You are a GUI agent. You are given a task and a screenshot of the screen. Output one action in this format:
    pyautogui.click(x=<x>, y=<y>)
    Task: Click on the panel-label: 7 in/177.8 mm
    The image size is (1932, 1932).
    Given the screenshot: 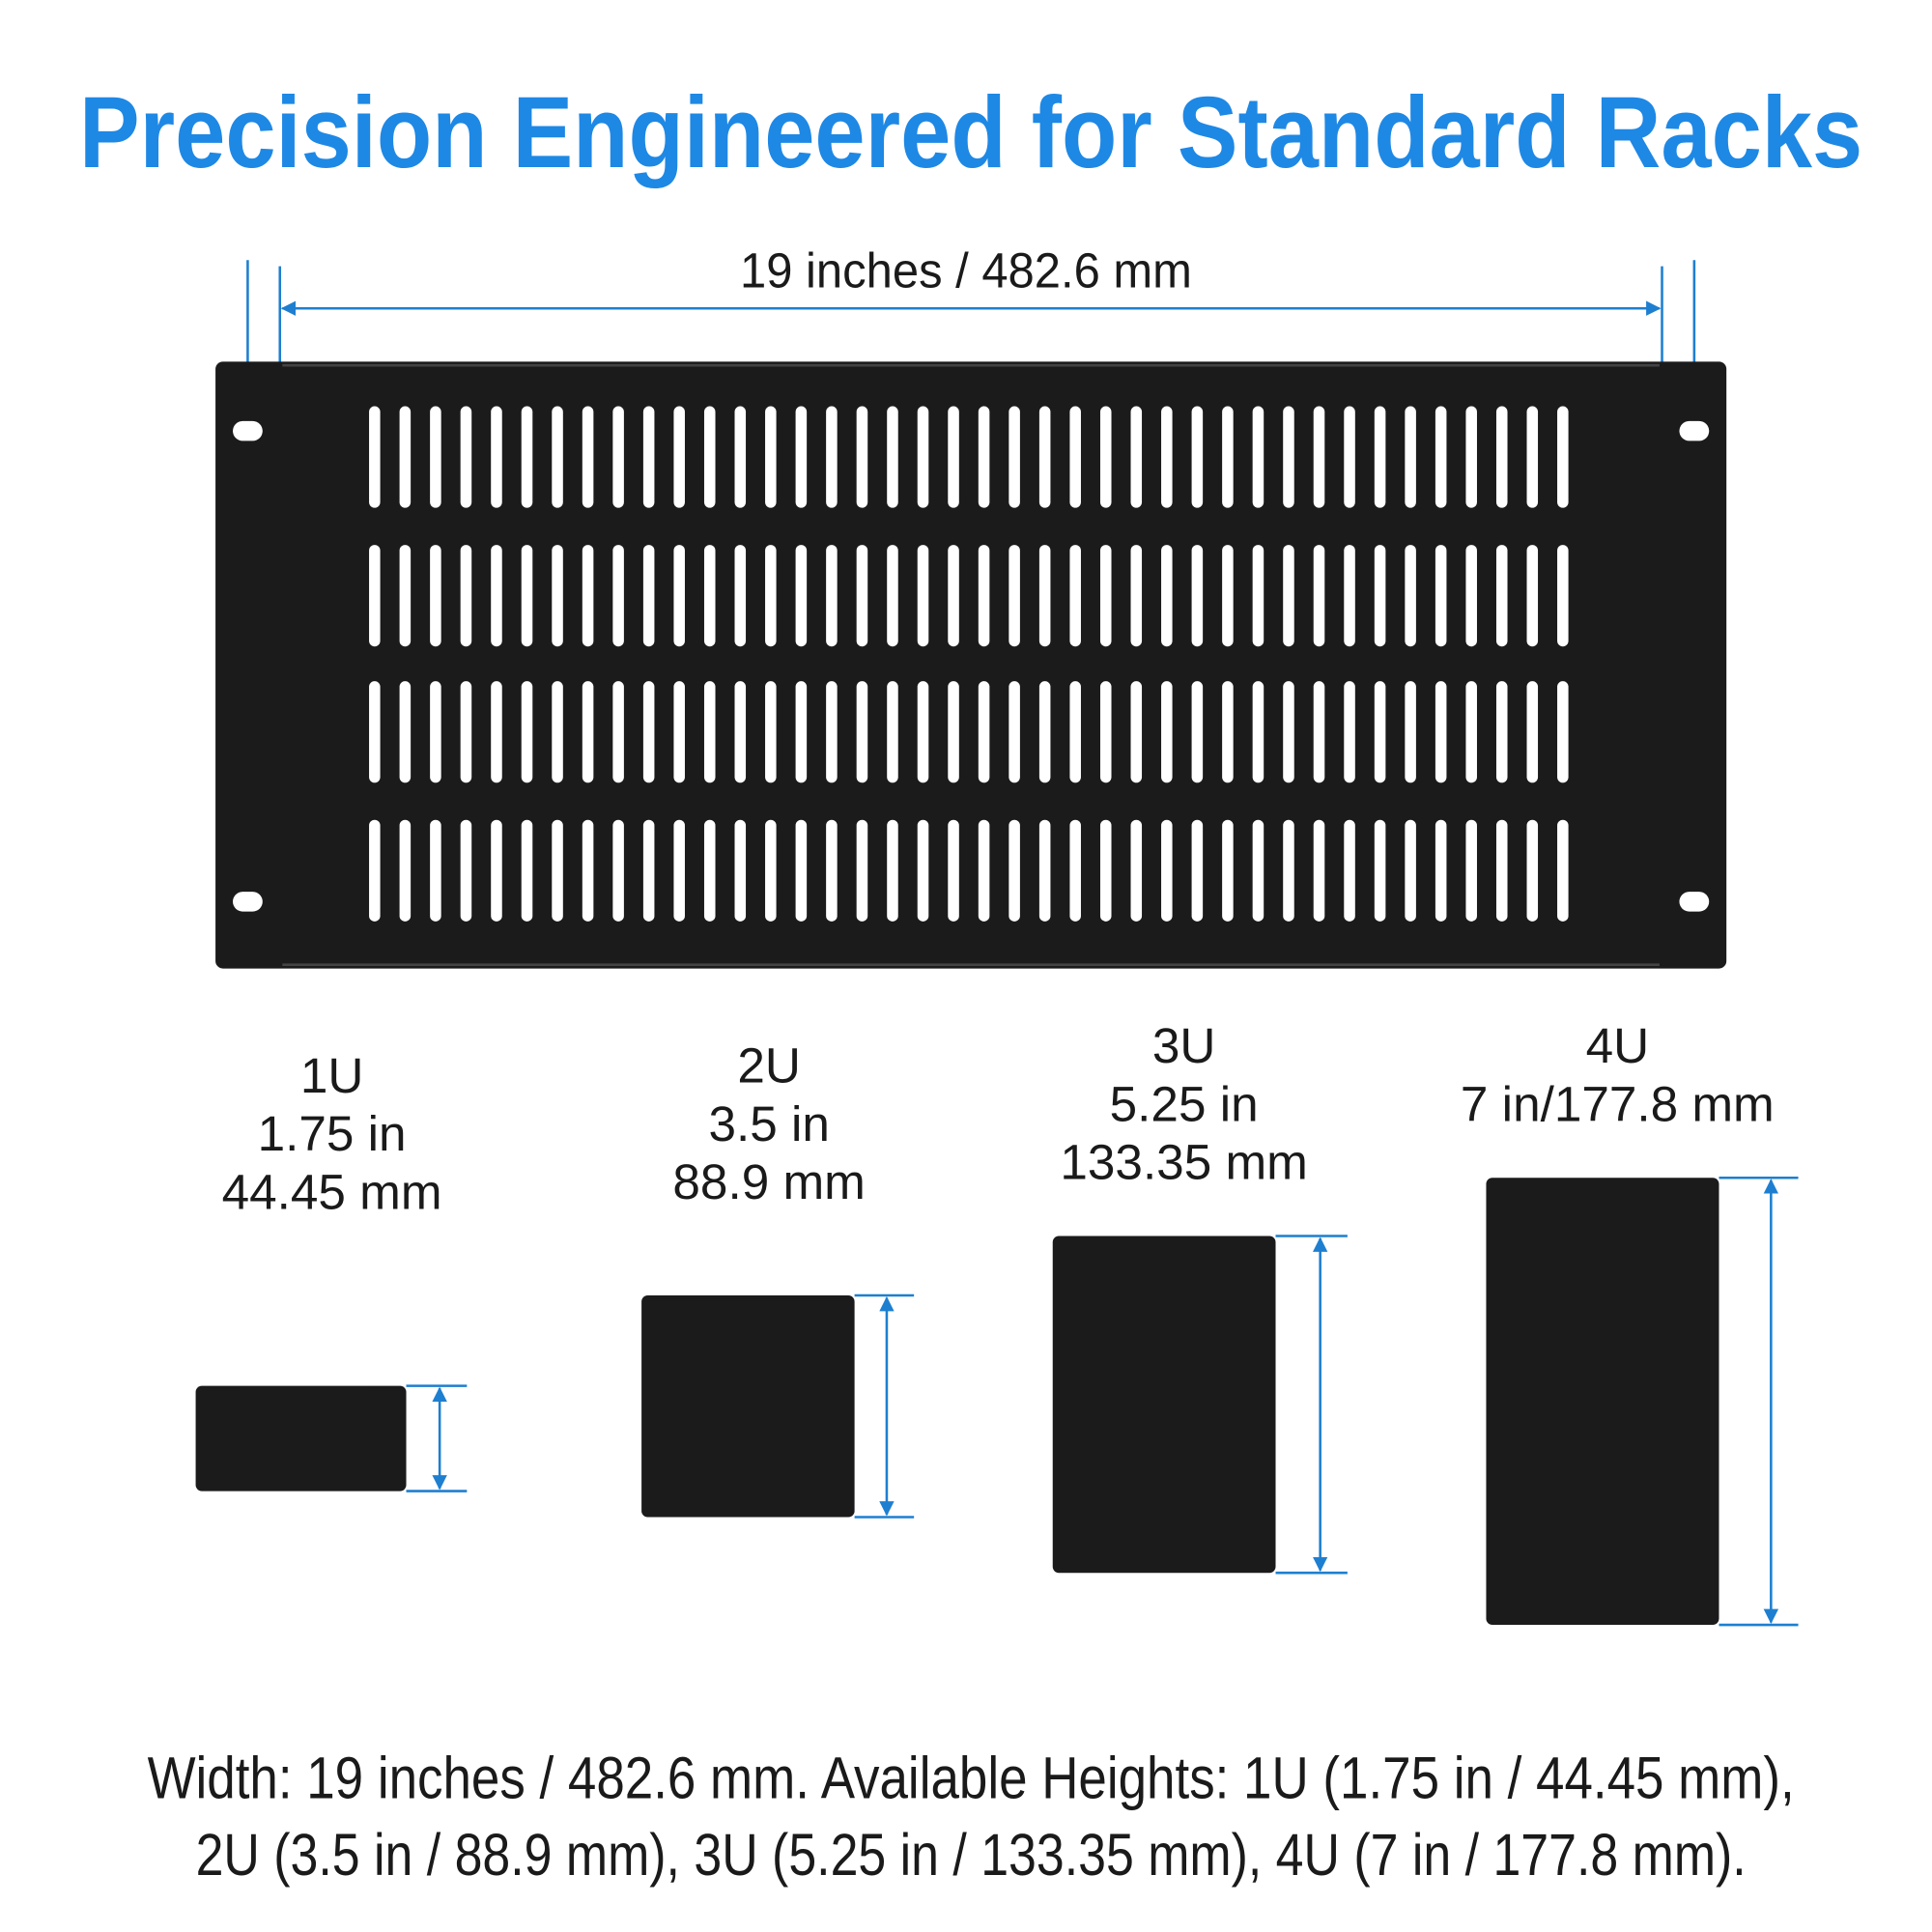 What is the action you would take?
    pyautogui.click(x=1618, y=1103)
    